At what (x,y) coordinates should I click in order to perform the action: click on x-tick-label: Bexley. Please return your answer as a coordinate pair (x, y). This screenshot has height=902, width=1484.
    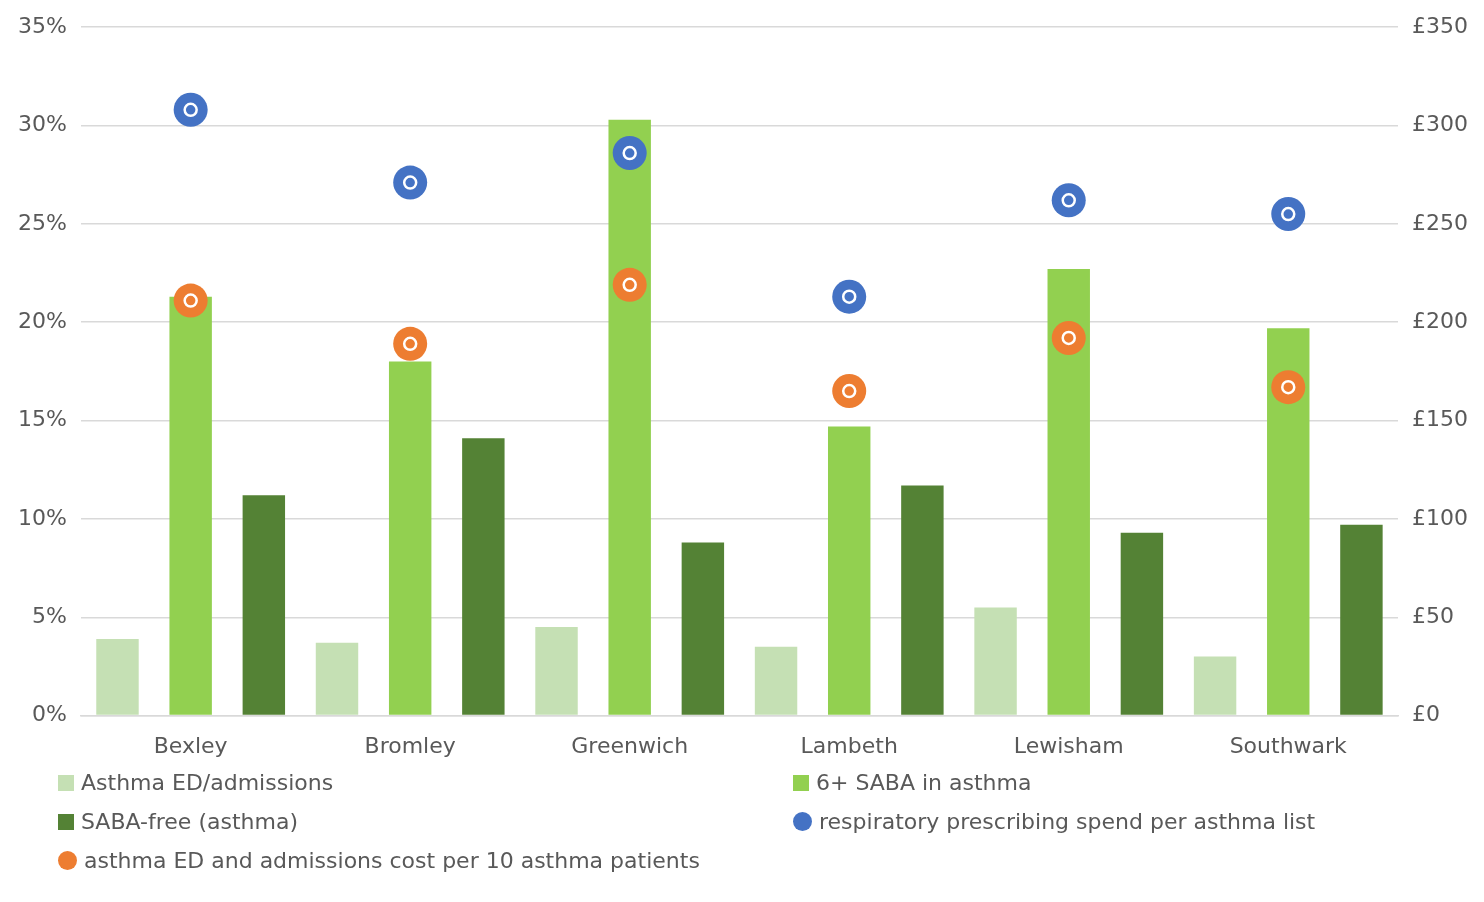
    Looking at the image, I should click on (190, 745).